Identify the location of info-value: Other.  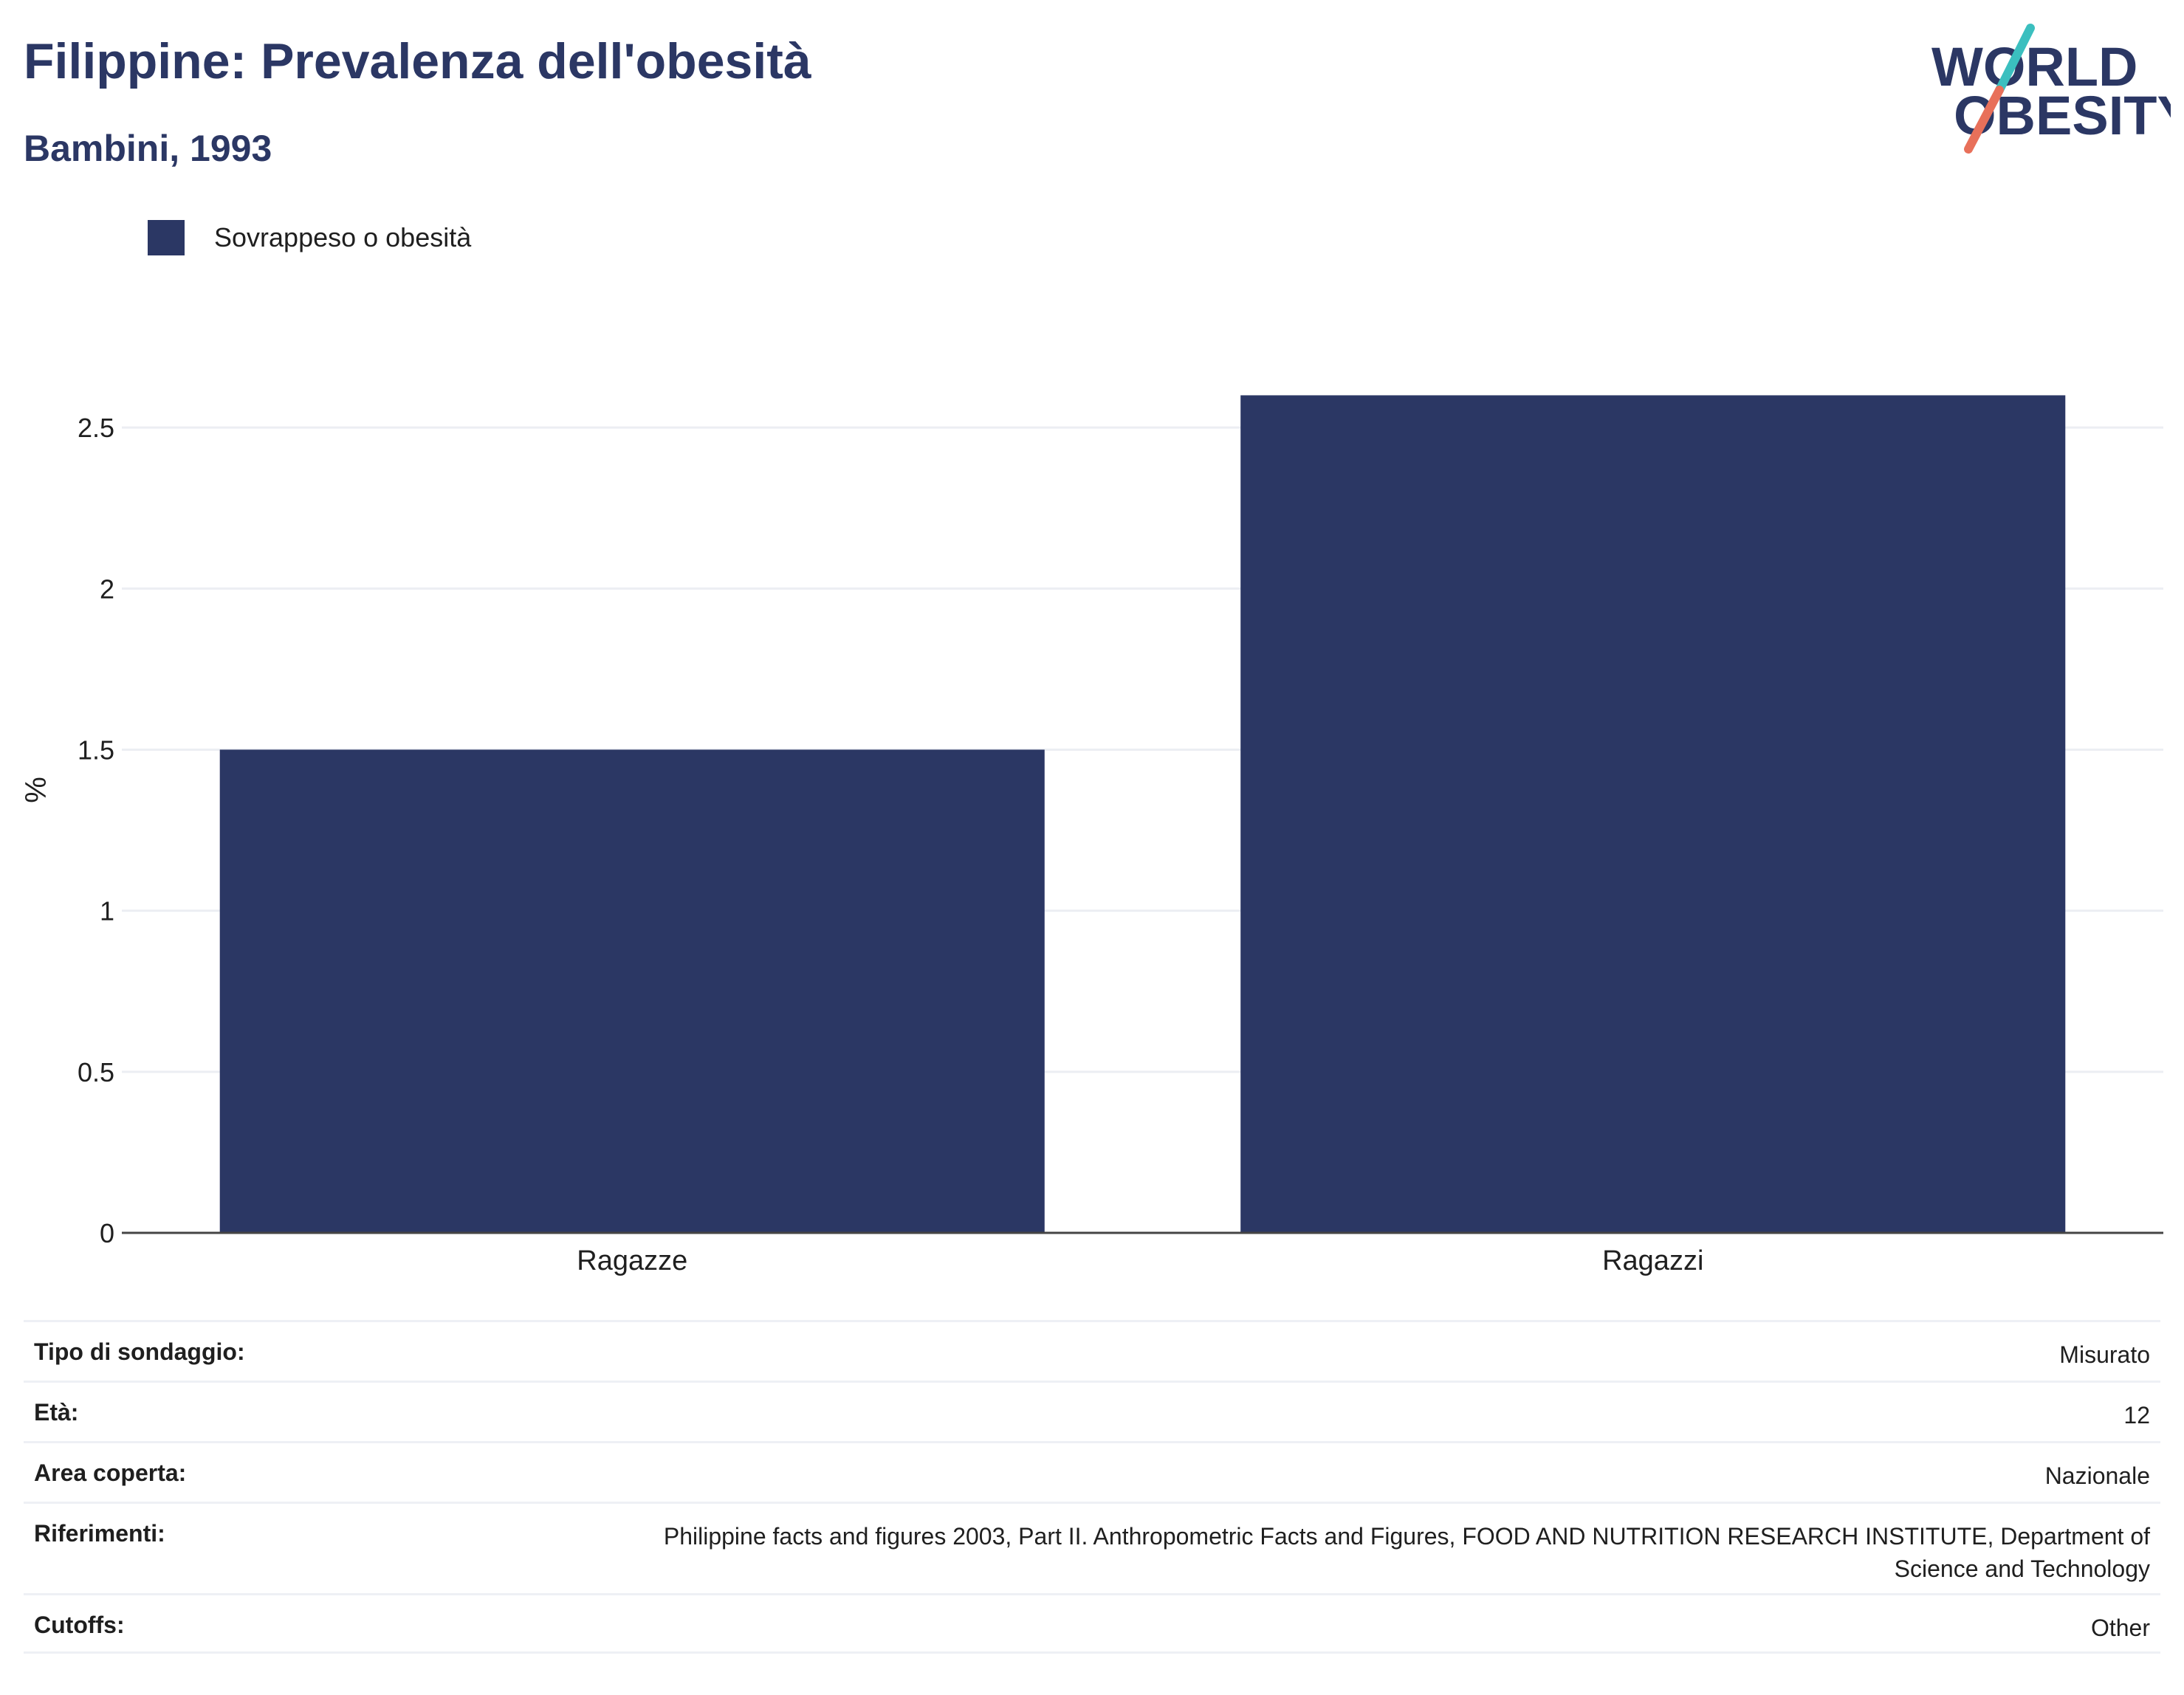
(2120, 1628).